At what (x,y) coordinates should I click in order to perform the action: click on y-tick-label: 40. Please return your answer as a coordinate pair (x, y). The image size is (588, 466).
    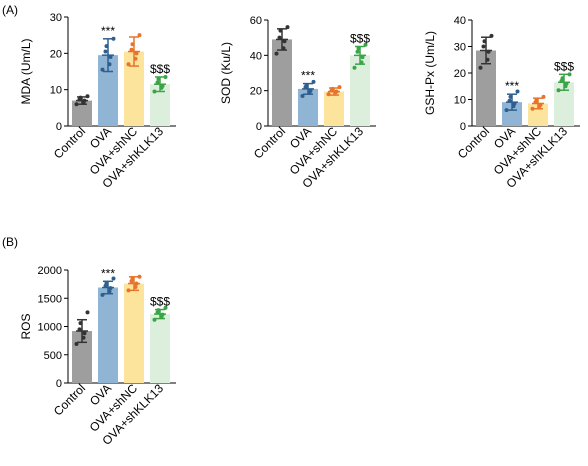
    Looking at the image, I should click on (256, 56).